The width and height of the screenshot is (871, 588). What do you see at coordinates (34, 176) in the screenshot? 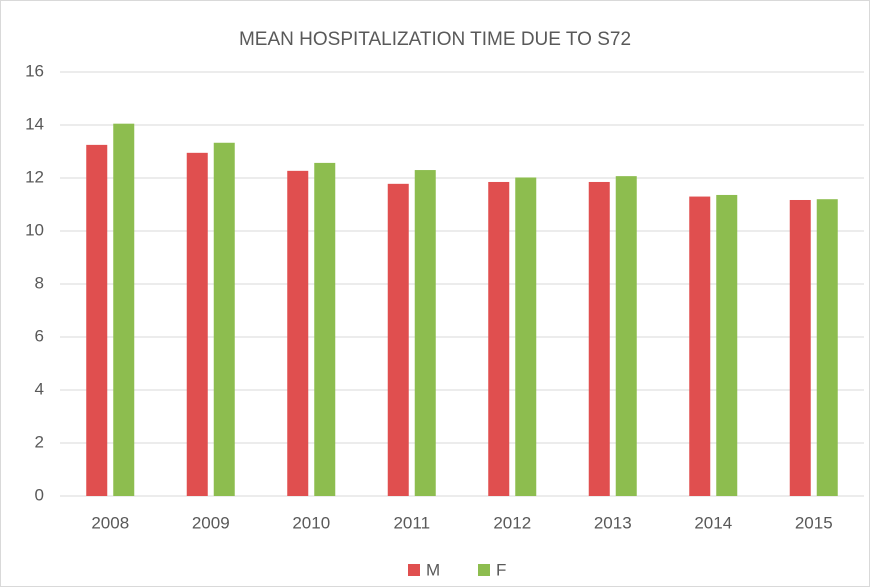
I see `y-tick-label: 12` at bounding box center [34, 176].